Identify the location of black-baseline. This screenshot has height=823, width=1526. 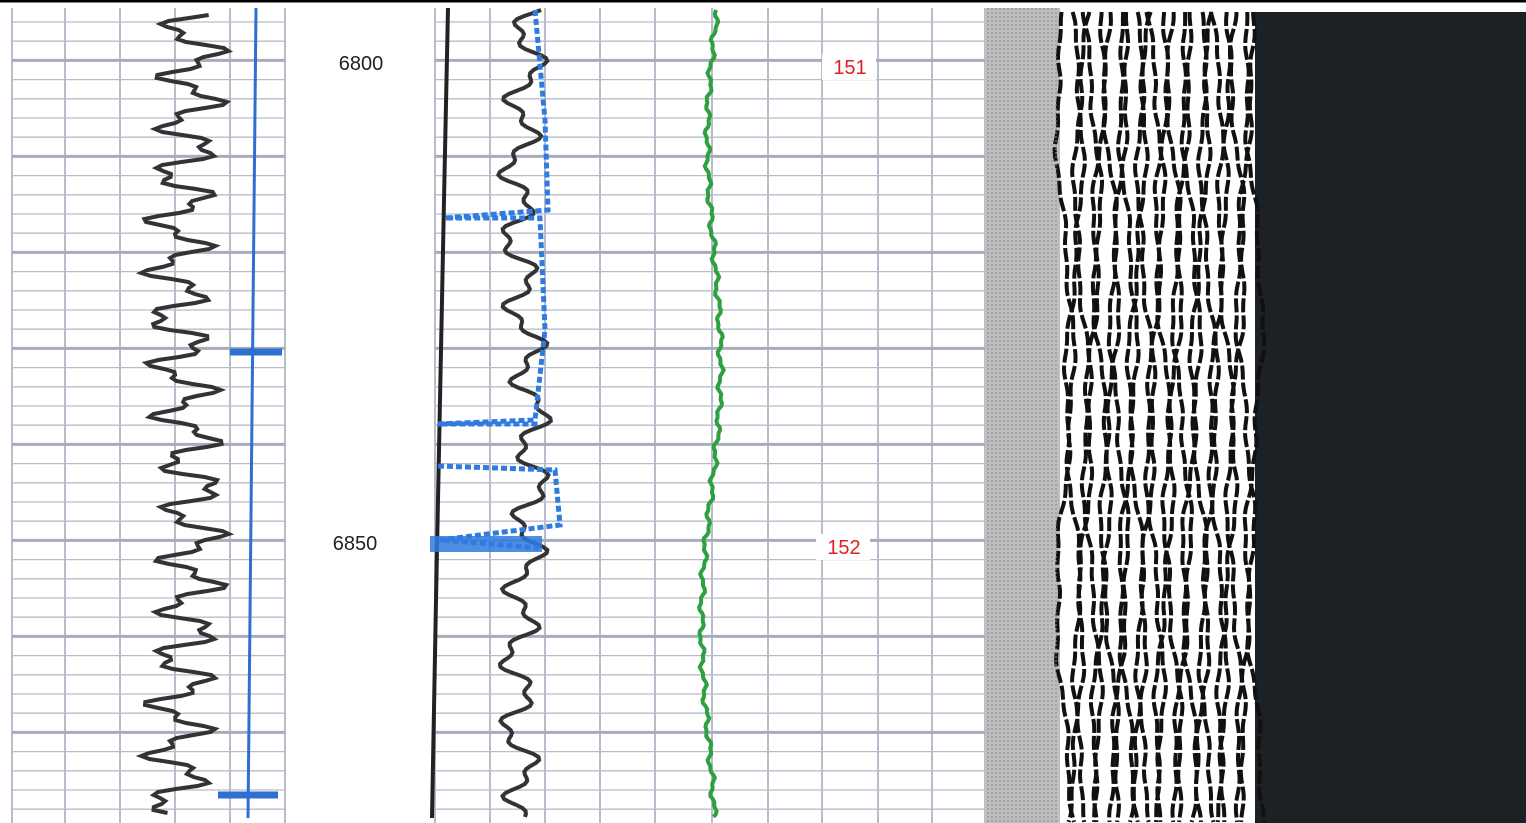
(440, 413).